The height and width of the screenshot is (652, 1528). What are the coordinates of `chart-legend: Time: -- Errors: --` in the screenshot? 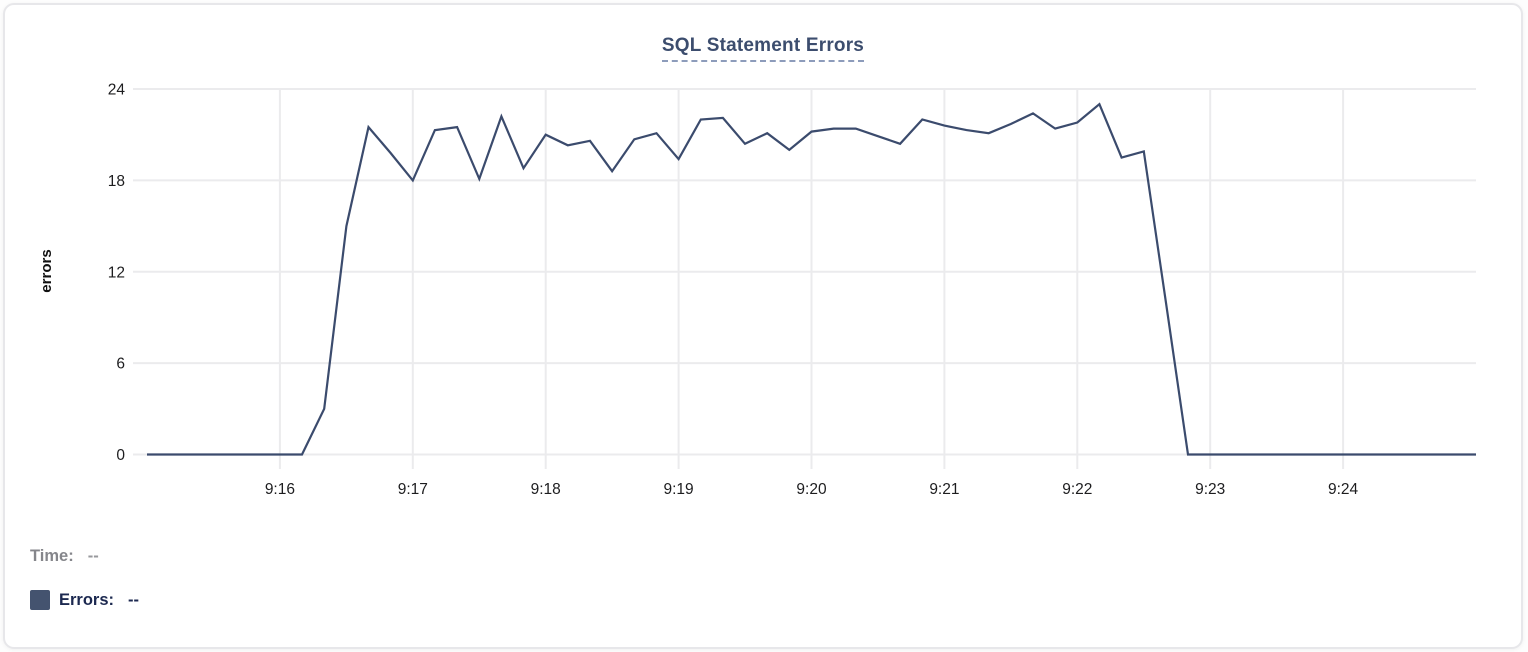 It's located at (84, 589).